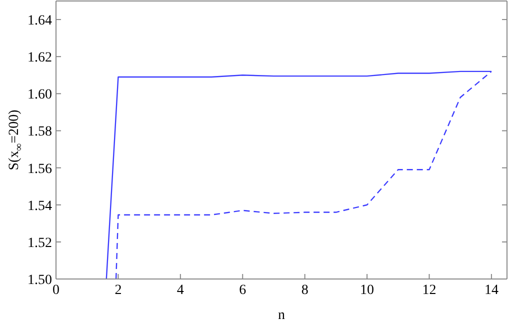 The width and height of the screenshot is (517, 327). I want to click on x-axis-title: n, so click(281, 315).